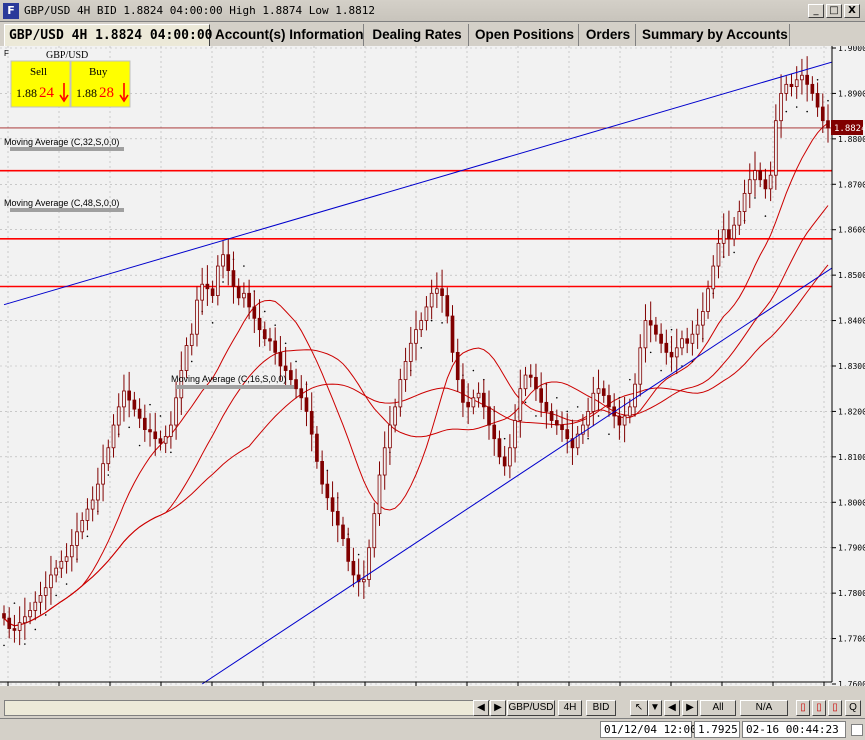  What do you see at coordinates (835, 708) in the screenshot?
I see `toggle-red-icon-3: ▯` at bounding box center [835, 708].